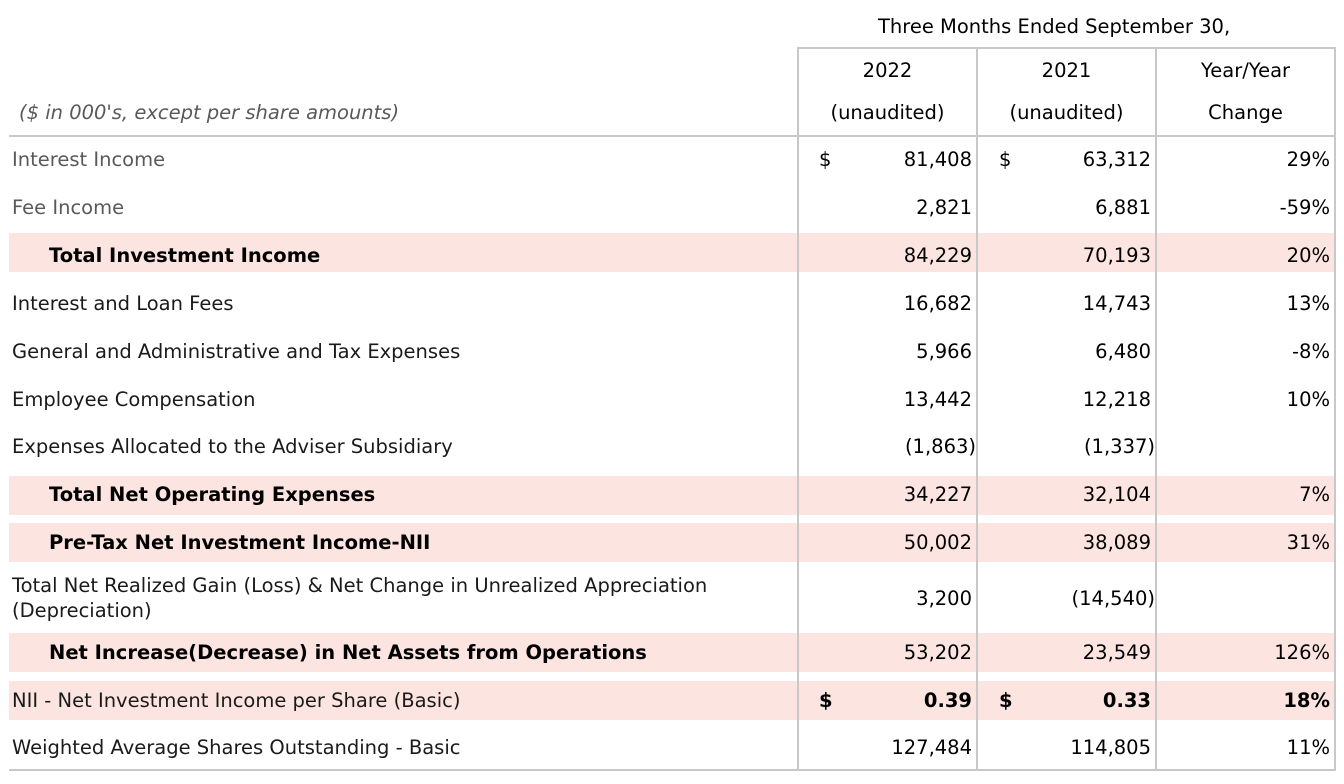 Image resolution: width=1344 pixels, height=784 pixels. Describe the element at coordinates (1123, 207) in the screenshot. I see `value-2021: 6,881` at that location.